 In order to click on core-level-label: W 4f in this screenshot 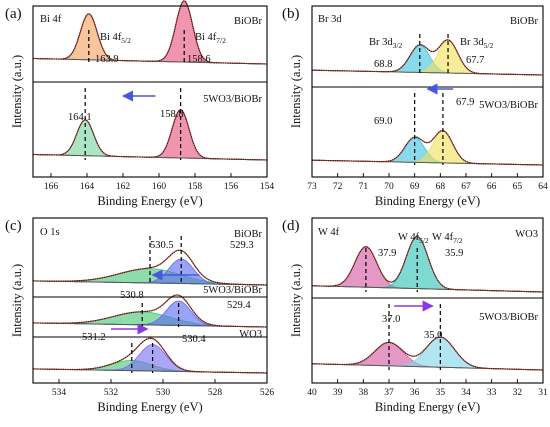, I will do `click(329, 232)`.